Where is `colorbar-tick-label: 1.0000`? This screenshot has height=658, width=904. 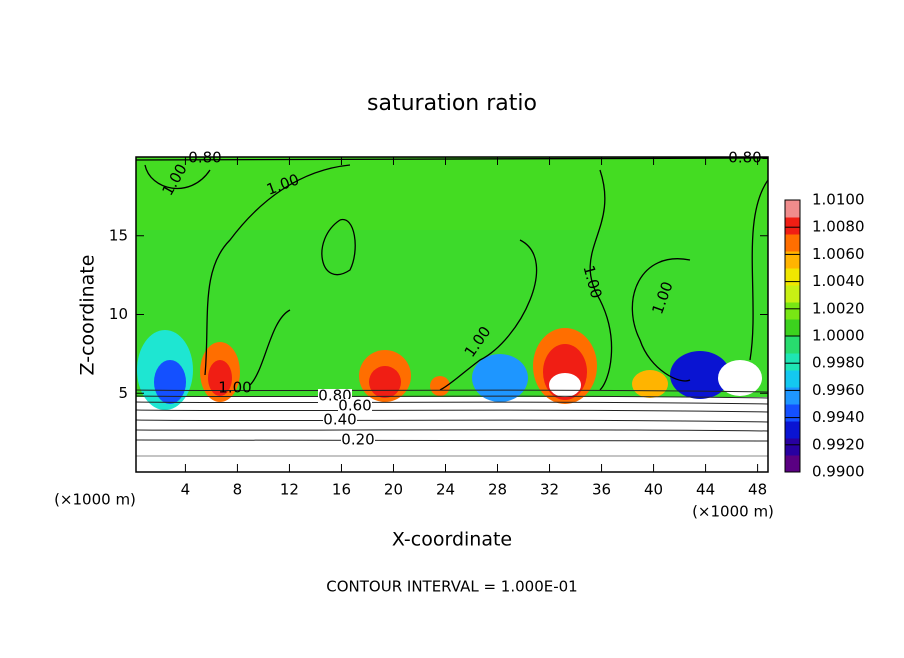 colorbar-tick-label: 1.0000 is located at coordinates (838, 336).